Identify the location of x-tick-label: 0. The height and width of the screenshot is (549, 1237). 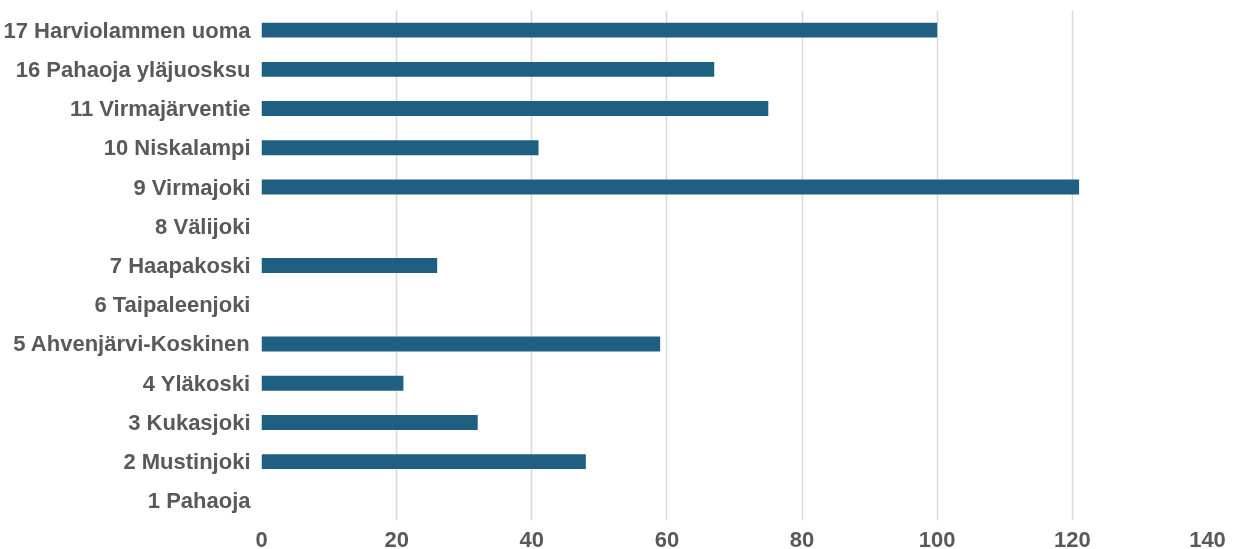
(261, 537).